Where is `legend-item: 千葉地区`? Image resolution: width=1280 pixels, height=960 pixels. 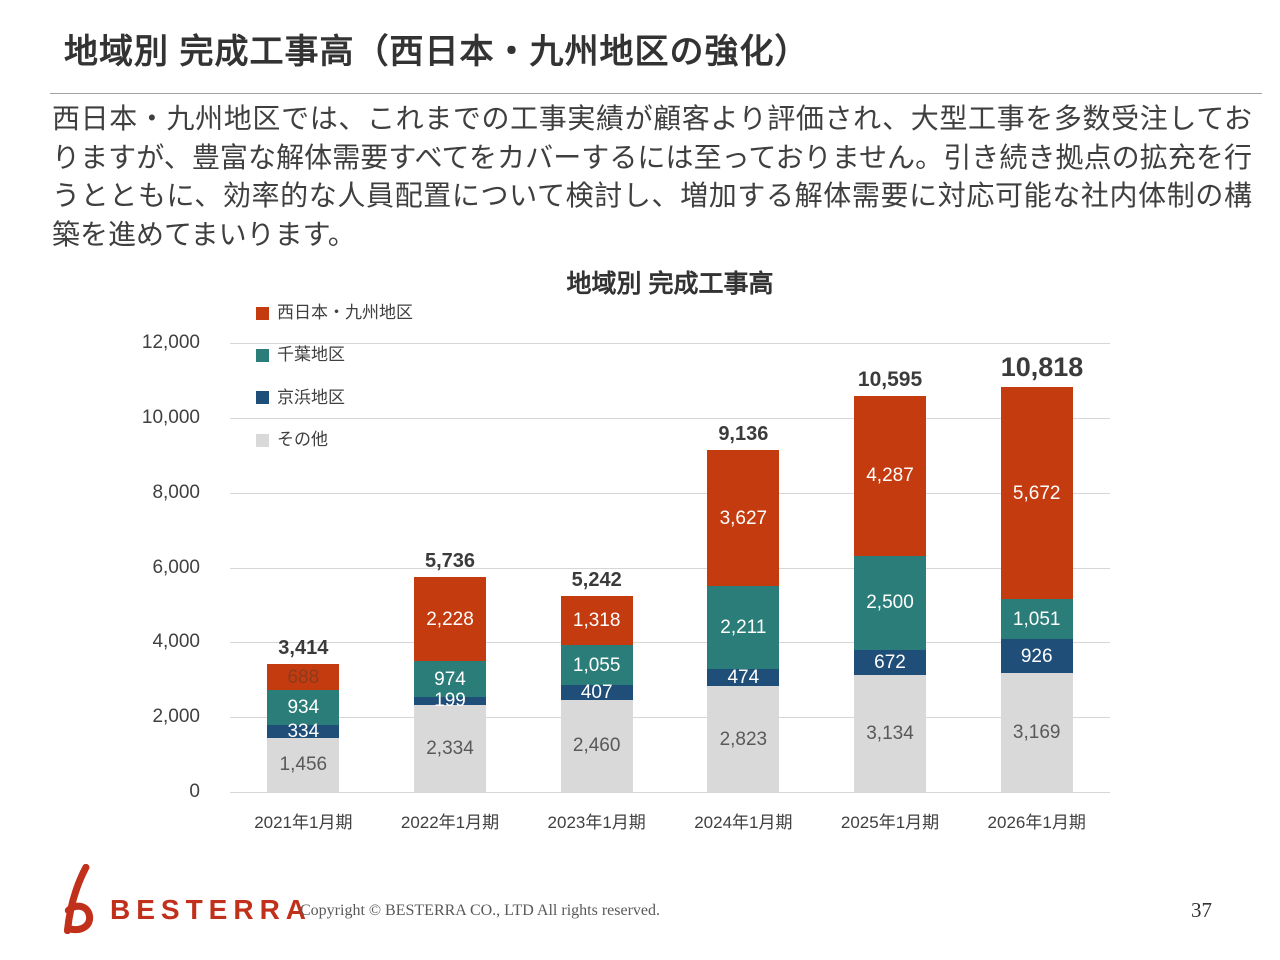
legend-item: 千葉地区 is located at coordinates (334, 355).